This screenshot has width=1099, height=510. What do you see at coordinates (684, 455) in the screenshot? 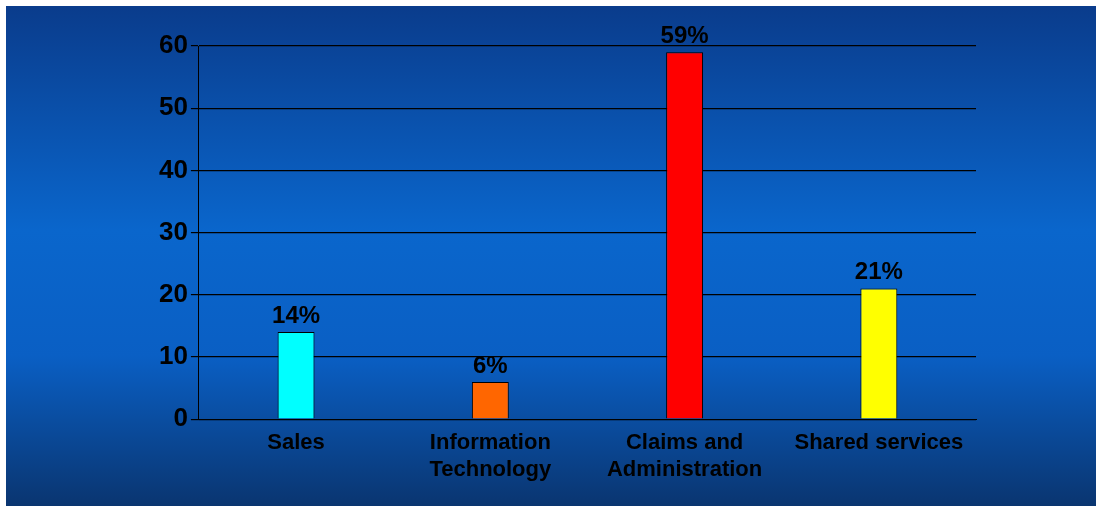
I see `x-tick-label: Claims and Administration` at bounding box center [684, 455].